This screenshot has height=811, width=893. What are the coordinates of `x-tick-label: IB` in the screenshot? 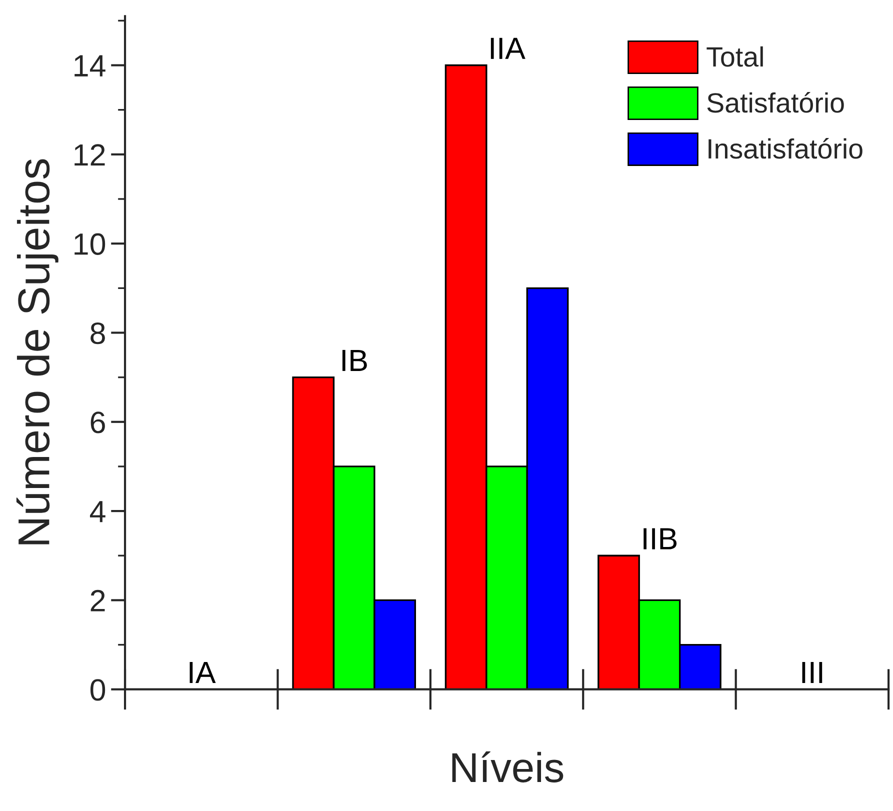 It's located at (354, 360).